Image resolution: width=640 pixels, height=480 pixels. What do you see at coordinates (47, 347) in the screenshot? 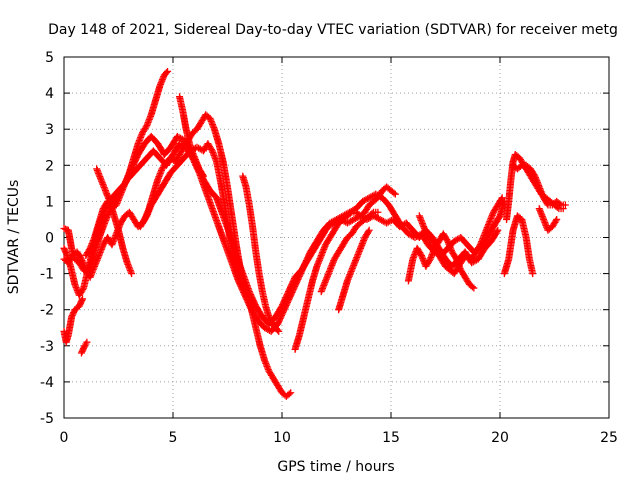
I see `y-tick-label: -3` at bounding box center [47, 347].